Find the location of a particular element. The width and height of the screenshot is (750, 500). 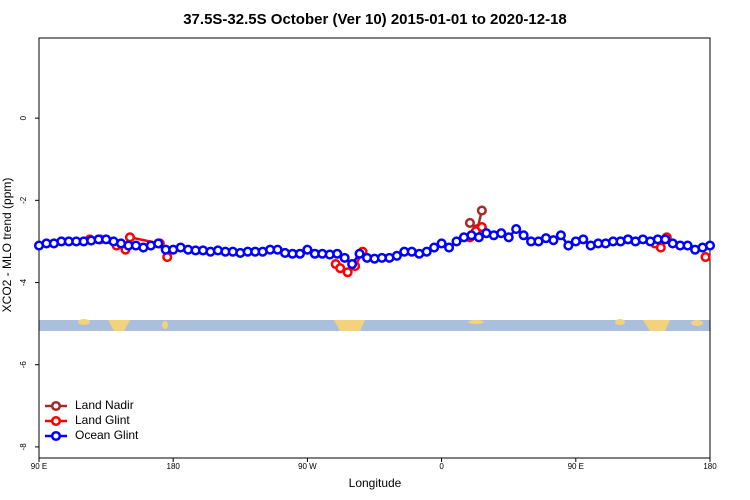

y-tick-label: 0 is located at coordinates (23, 117).